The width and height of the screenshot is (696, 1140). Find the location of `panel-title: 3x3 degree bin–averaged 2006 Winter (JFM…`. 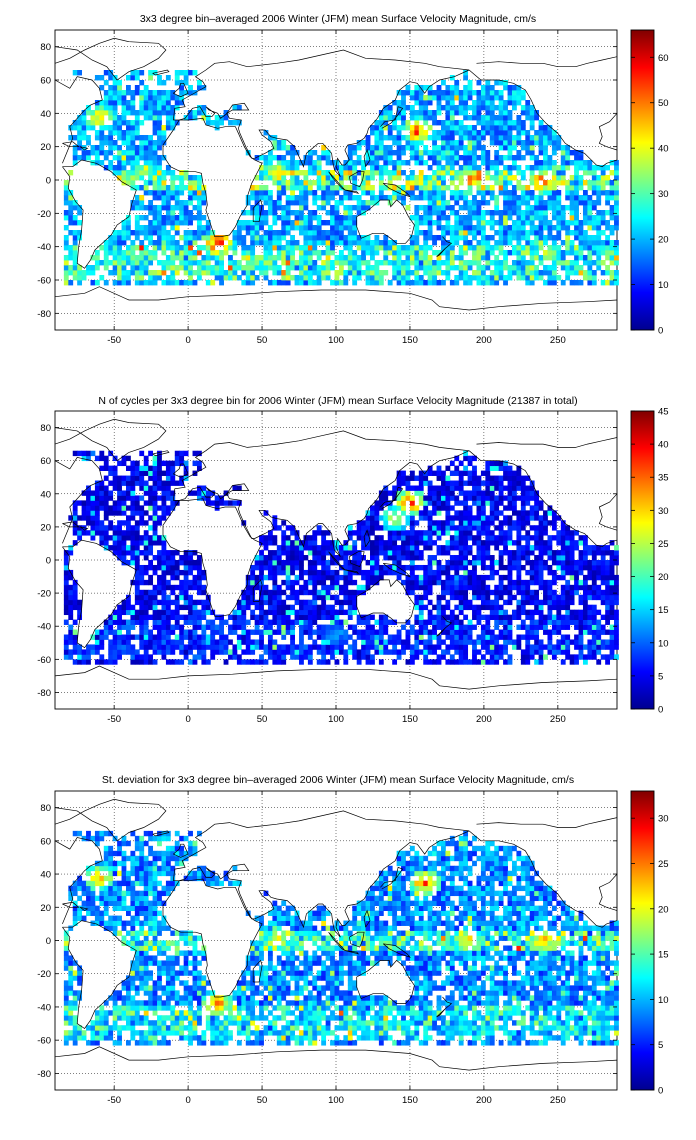

panel-title: 3x3 degree bin–averaged 2006 Winter (JFM… is located at coordinates (338, 19).